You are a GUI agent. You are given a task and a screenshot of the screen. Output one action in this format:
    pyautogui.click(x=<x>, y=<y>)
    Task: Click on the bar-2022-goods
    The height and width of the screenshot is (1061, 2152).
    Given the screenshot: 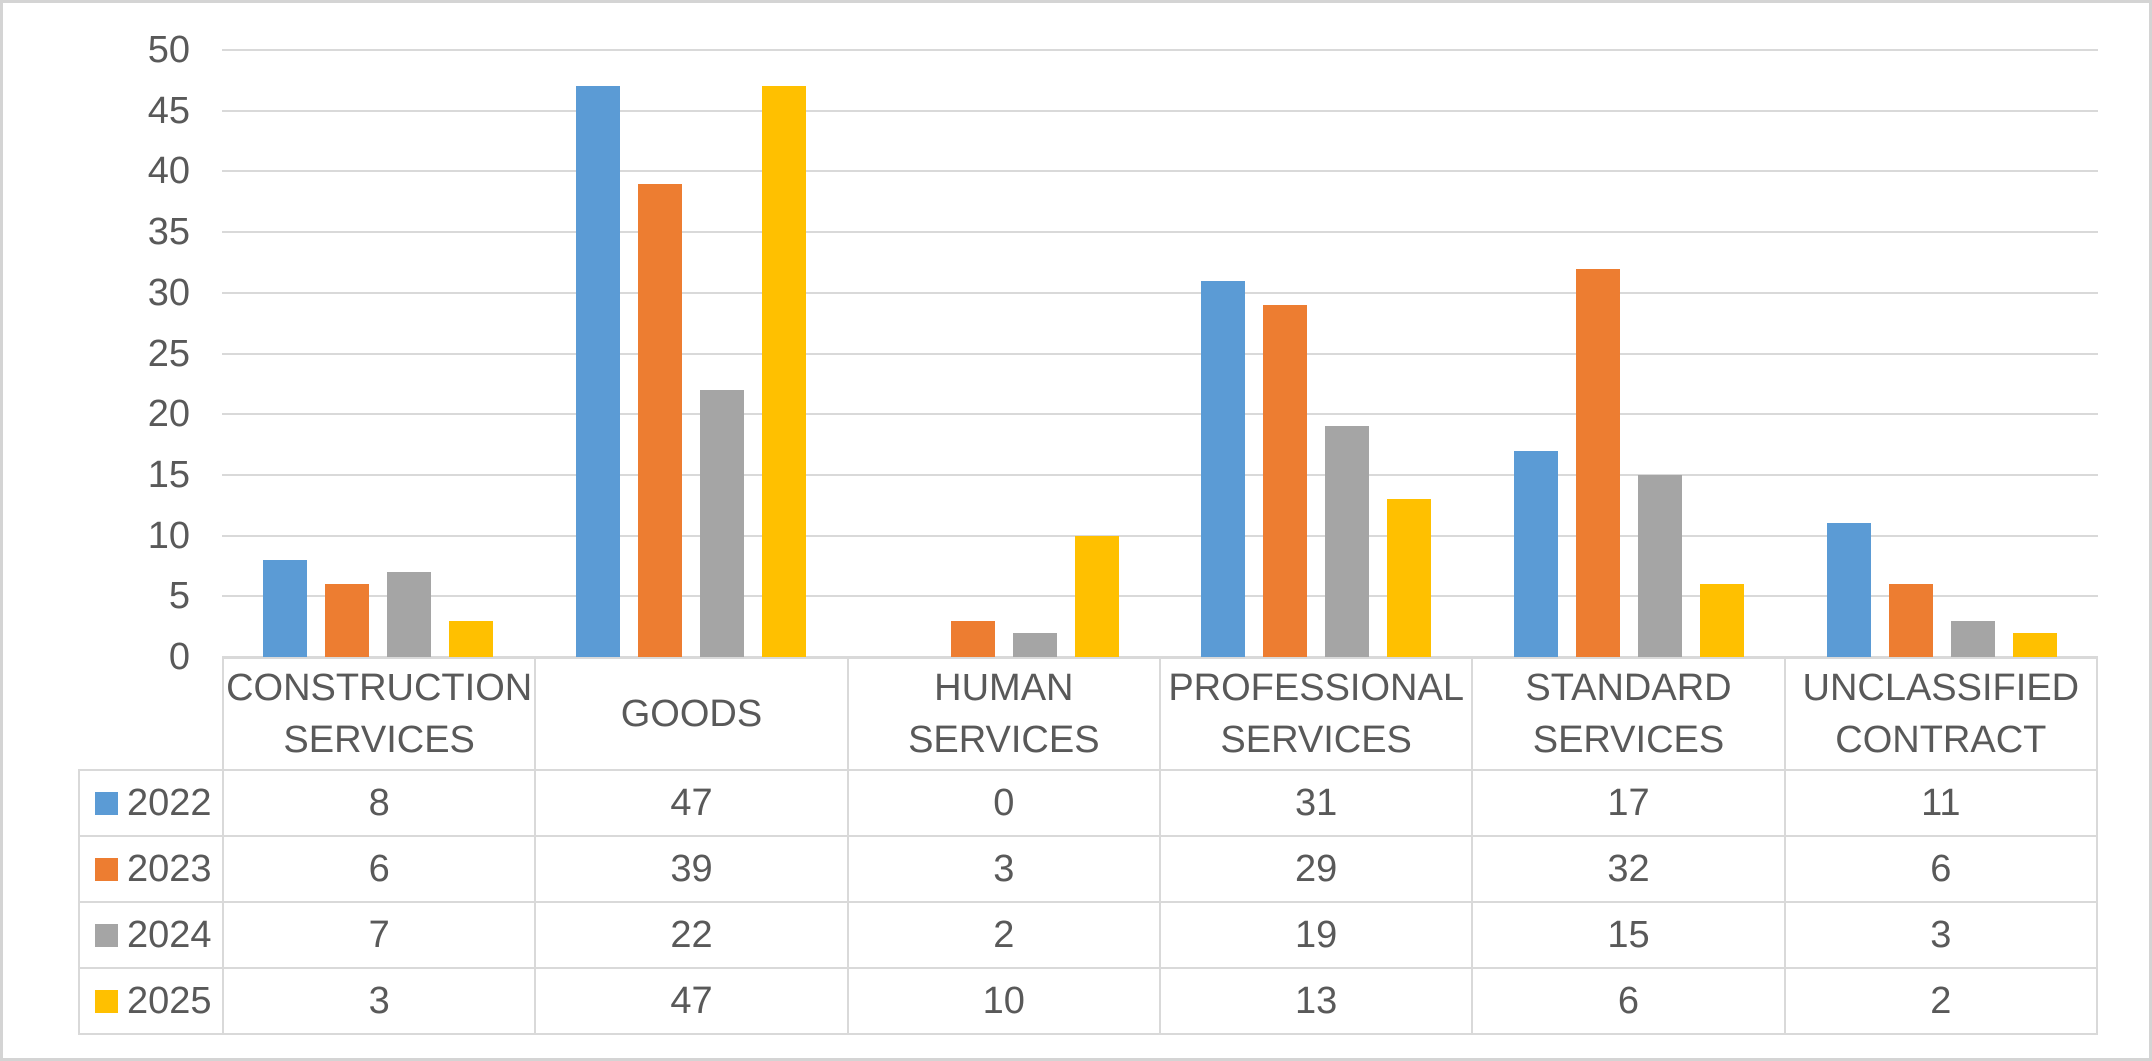 What is the action you would take?
    pyautogui.click(x=598, y=371)
    